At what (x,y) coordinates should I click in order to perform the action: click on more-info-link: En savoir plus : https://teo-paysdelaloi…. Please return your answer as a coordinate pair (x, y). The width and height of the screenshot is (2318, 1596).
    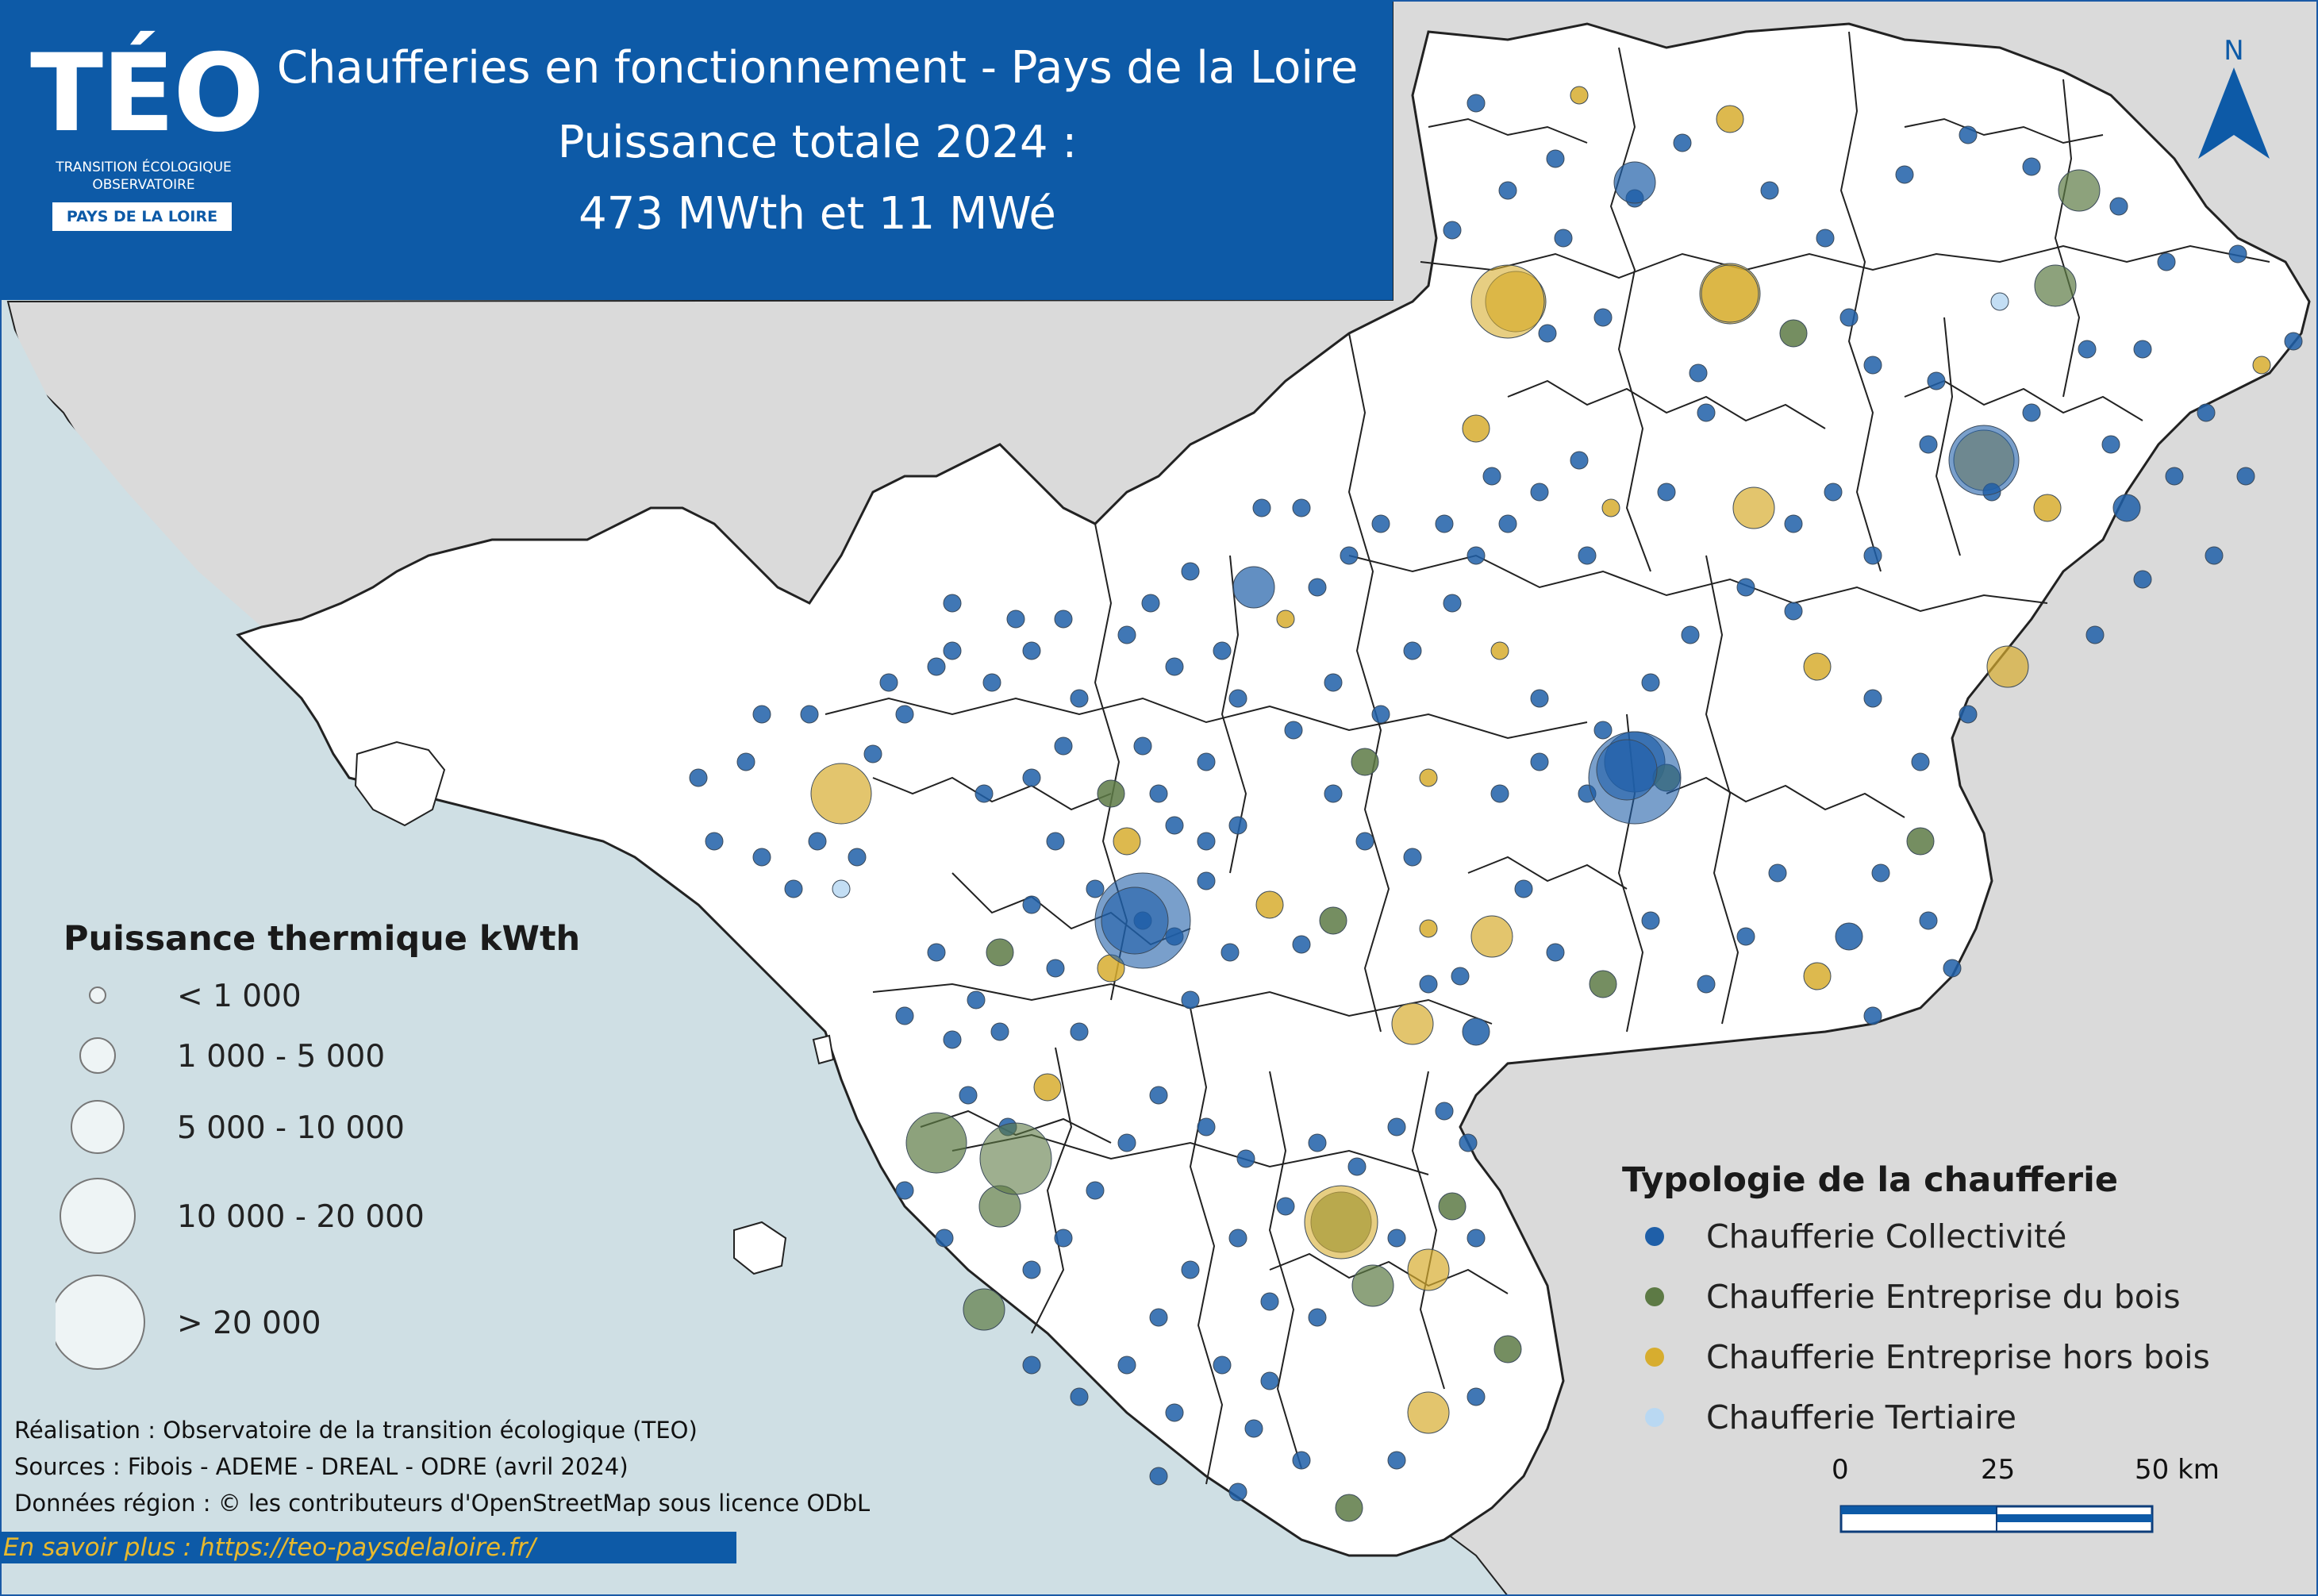
    Looking at the image, I should click on (368, 1547).